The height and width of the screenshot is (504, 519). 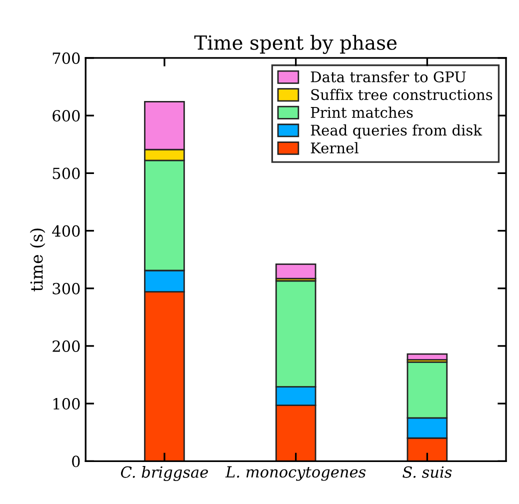 What do you see at coordinates (66, 116) in the screenshot?
I see `y-tick-label: 600` at bounding box center [66, 116].